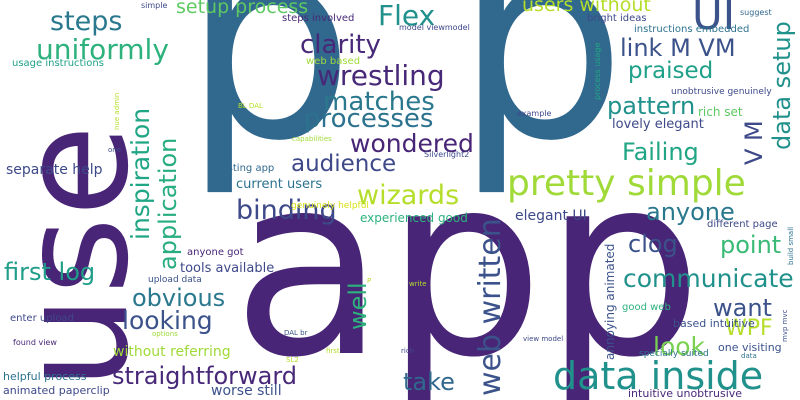  I want to click on word: anyone, so click(690, 212).